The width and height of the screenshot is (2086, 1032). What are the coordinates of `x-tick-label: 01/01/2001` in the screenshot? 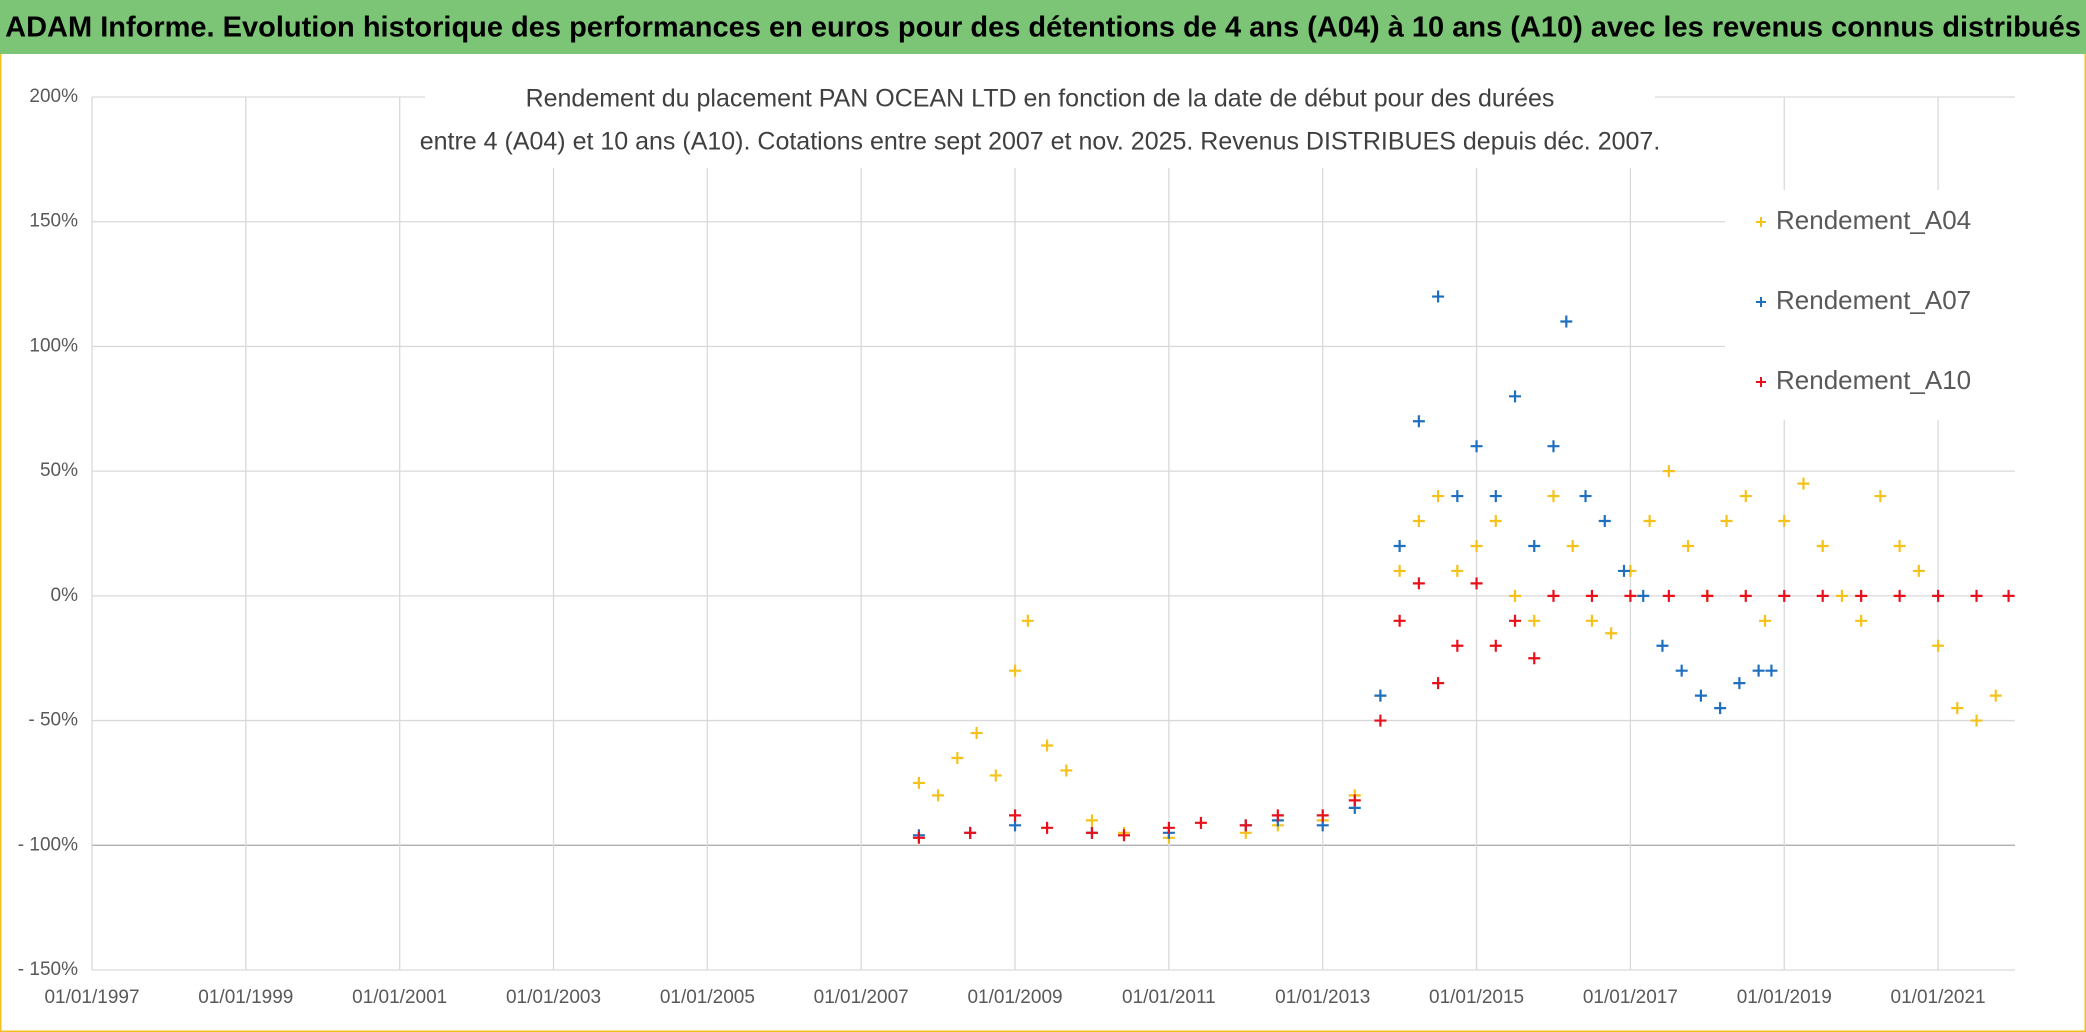 It's located at (399, 997).